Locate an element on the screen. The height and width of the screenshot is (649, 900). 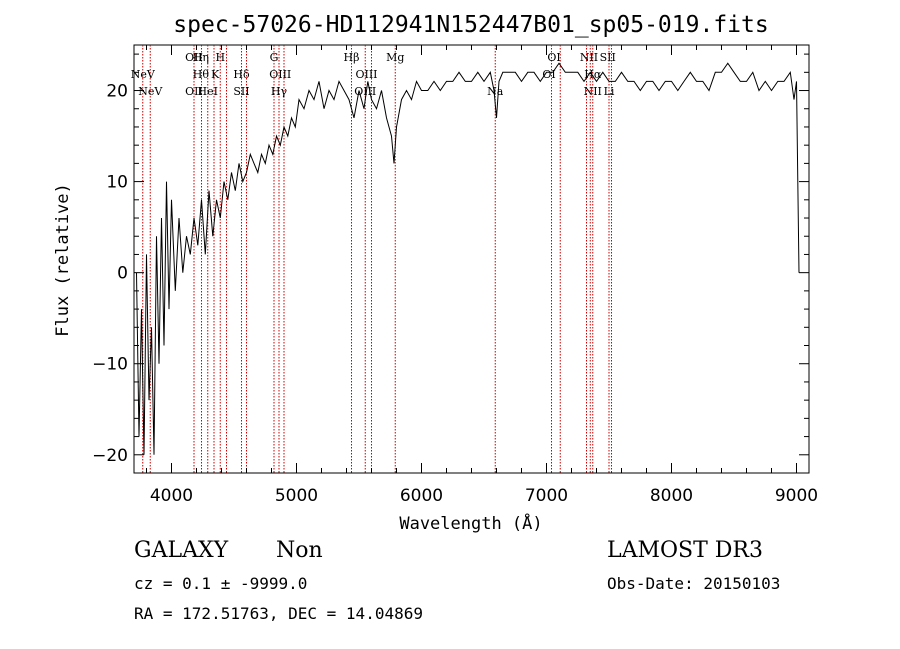
y-tick-label: 20 is located at coordinates (117, 92).